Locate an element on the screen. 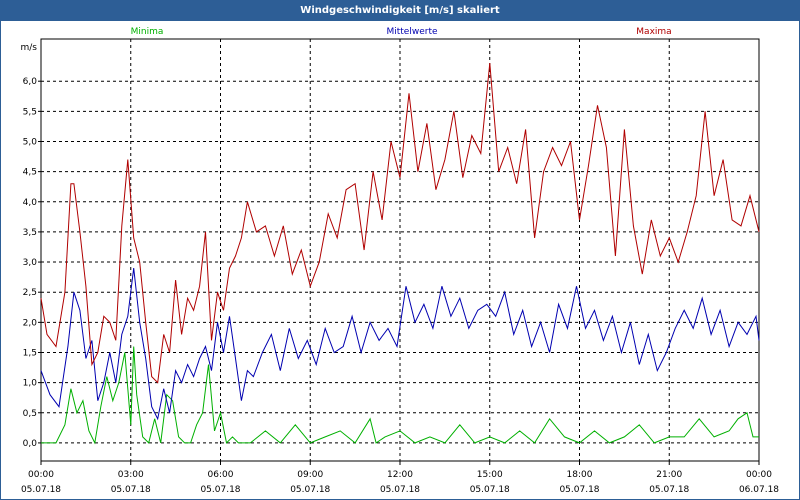 This screenshot has height=500, width=800. y-tick-label: 5,5 is located at coordinates (30, 112).